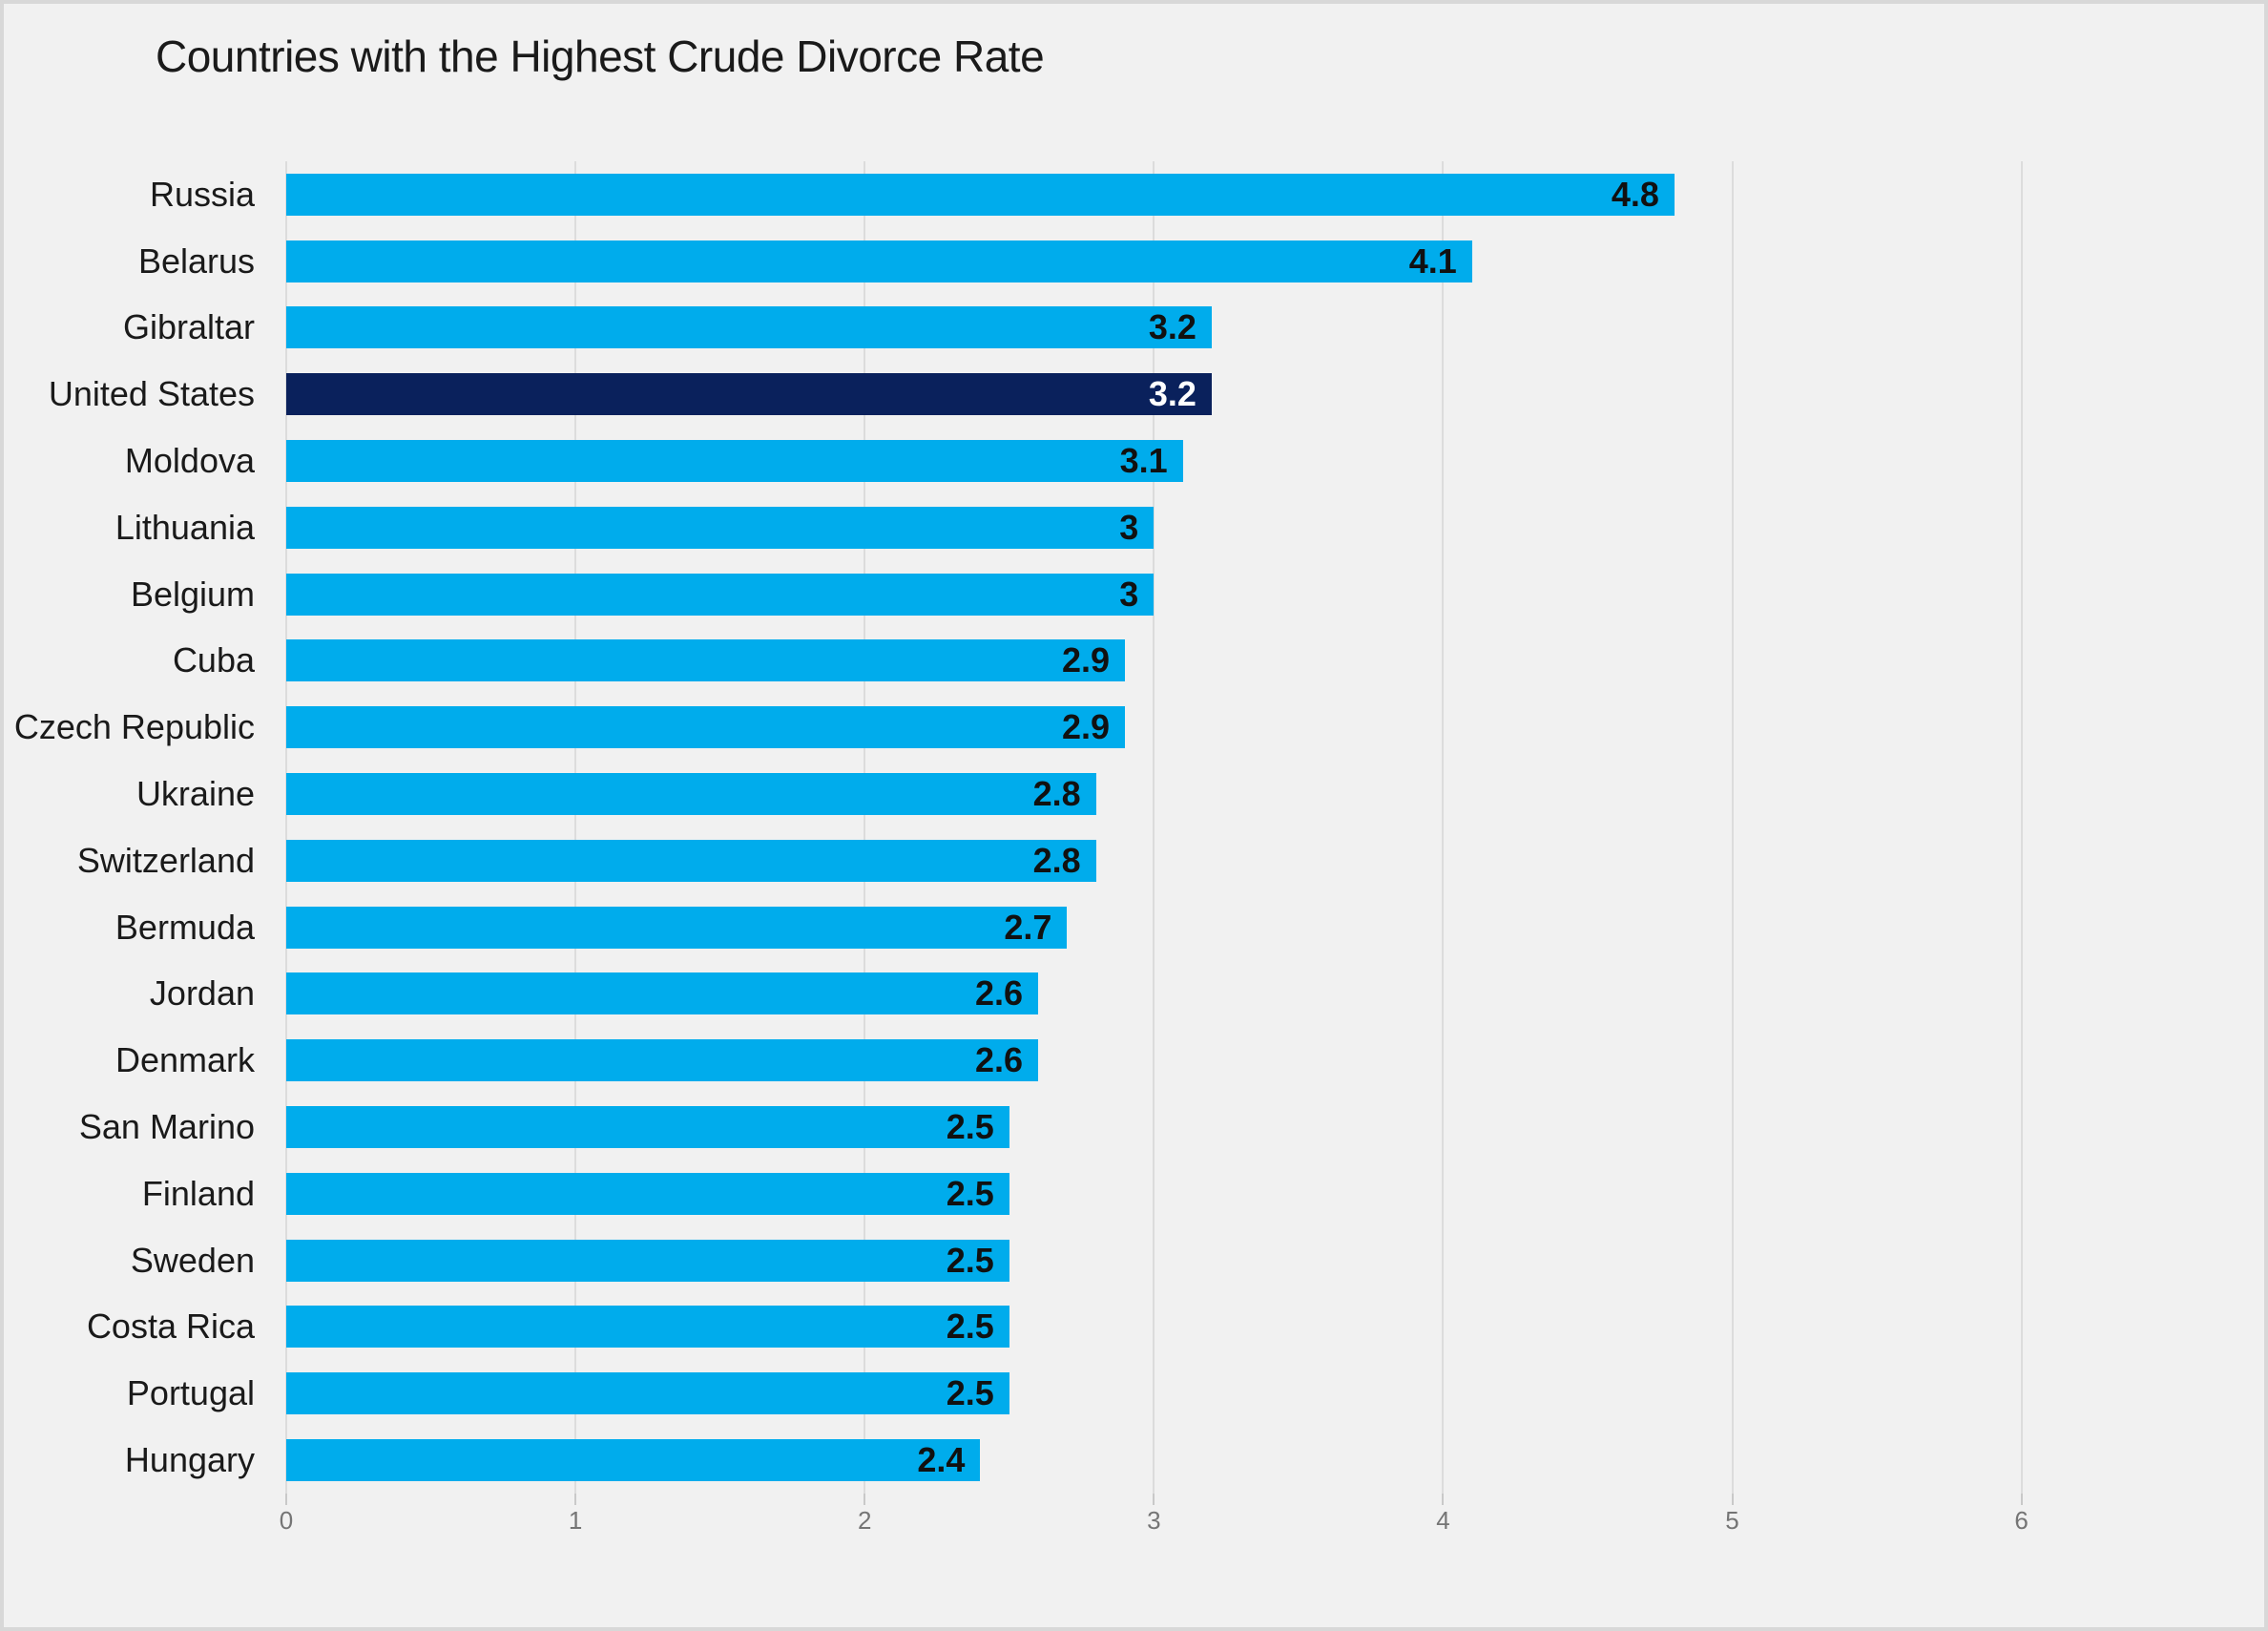  I want to click on chart-row: Hungary 2.4, so click(1122, 1461).